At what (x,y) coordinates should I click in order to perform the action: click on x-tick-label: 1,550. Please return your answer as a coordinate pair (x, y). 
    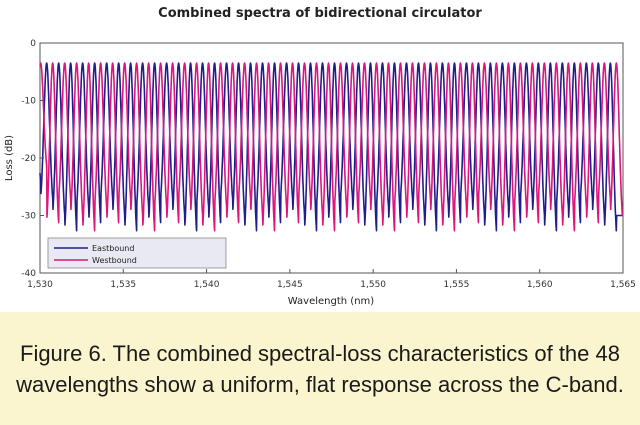
    Looking at the image, I should click on (373, 285).